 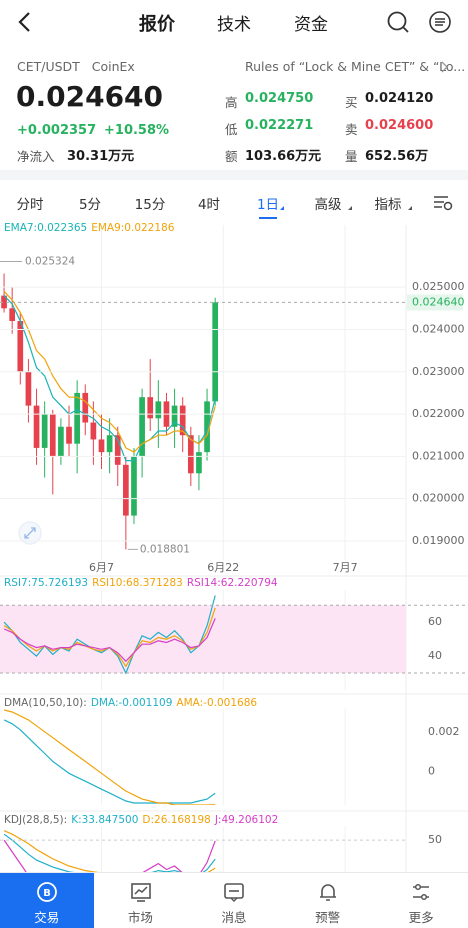 What do you see at coordinates (30, 205) in the screenshot?
I see `period-tab: 分时` at bounding box center [30, 205].